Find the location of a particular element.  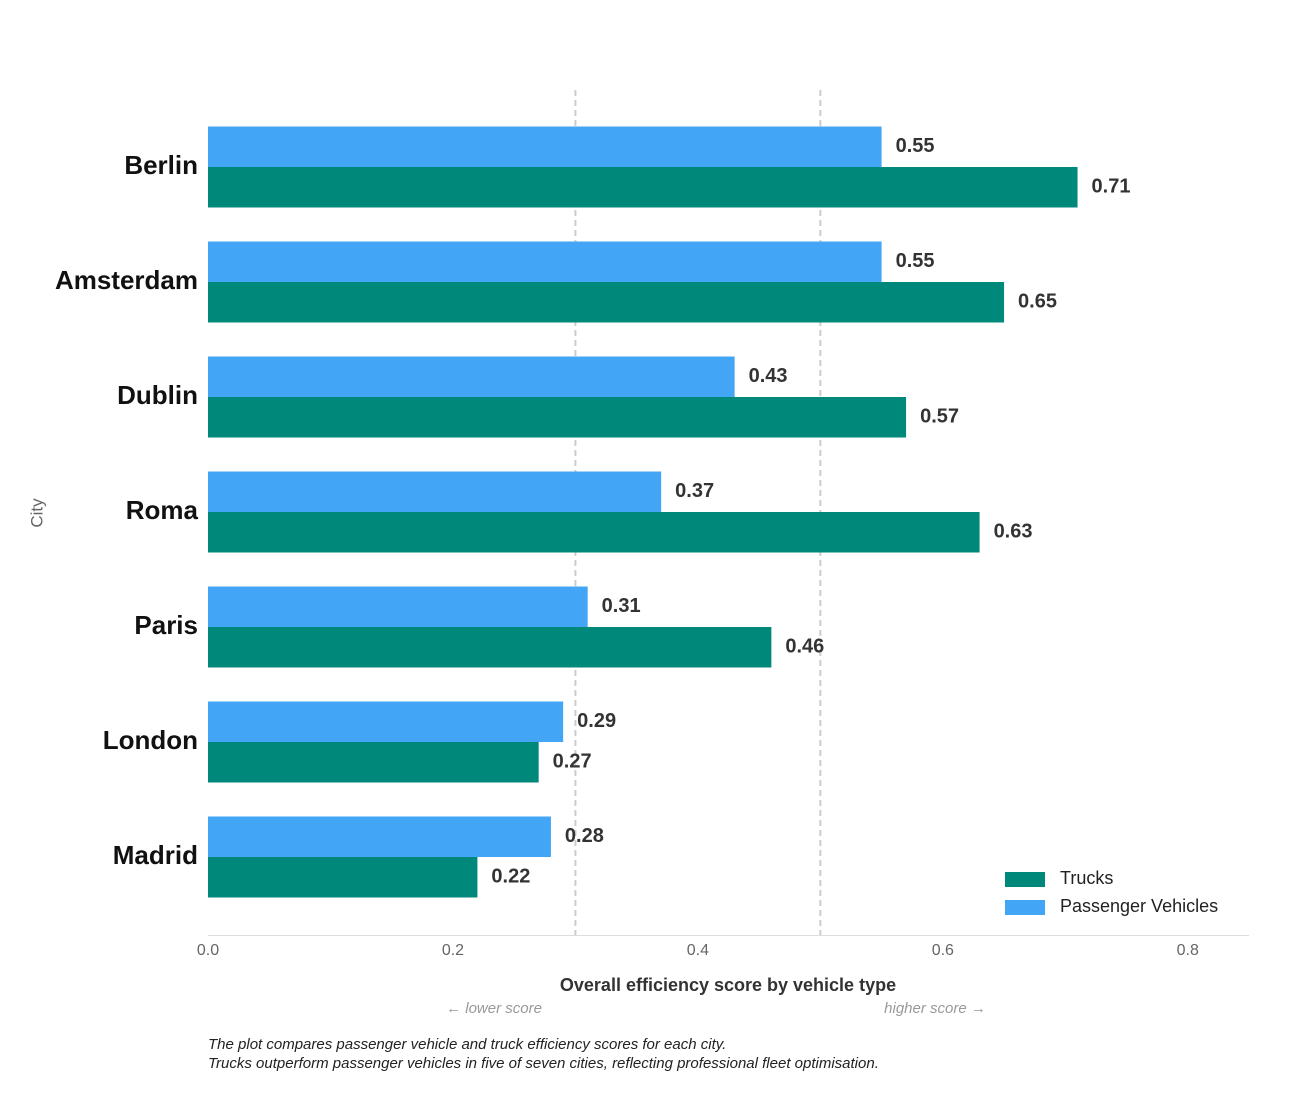

annotation: ← lower score is located at coordinates (494, 1008).